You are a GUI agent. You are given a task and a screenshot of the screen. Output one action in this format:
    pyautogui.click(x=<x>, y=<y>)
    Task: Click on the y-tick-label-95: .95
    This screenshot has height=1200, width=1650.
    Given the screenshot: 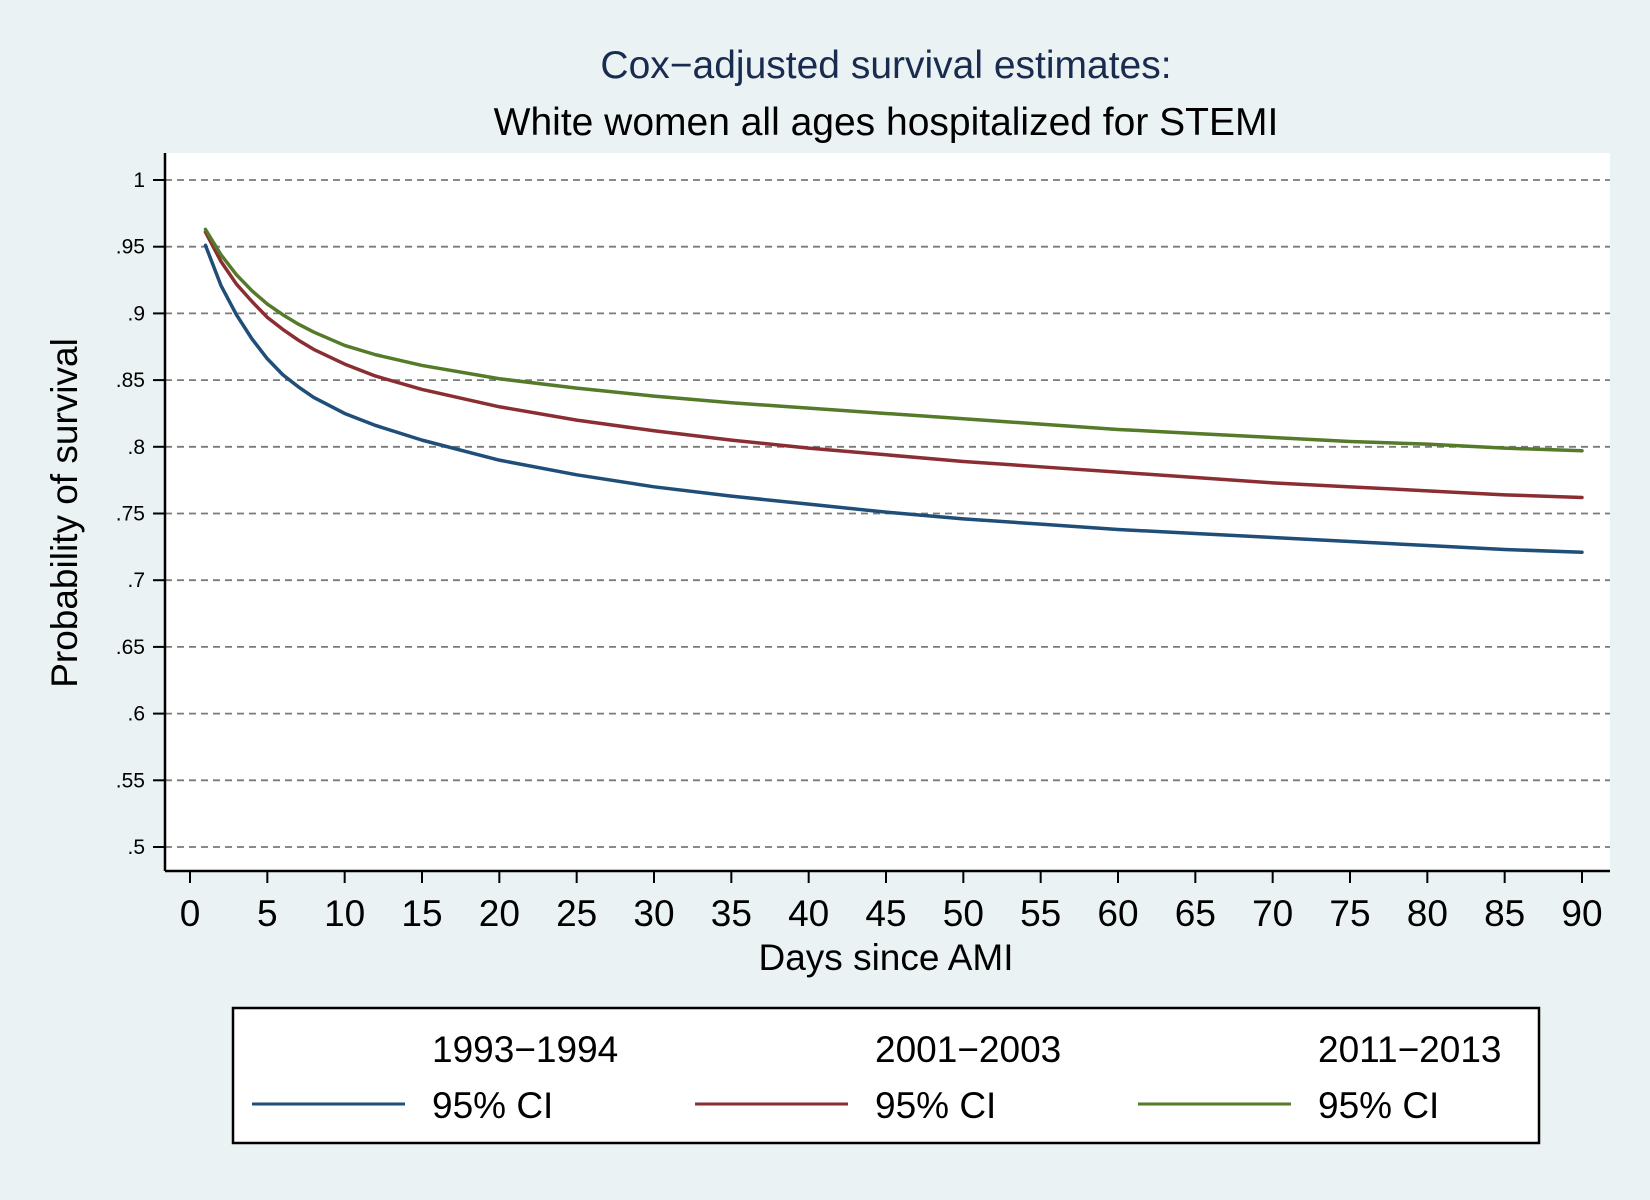 What is the action you would take?
    pyautogui.click(x=130, y=247)
    